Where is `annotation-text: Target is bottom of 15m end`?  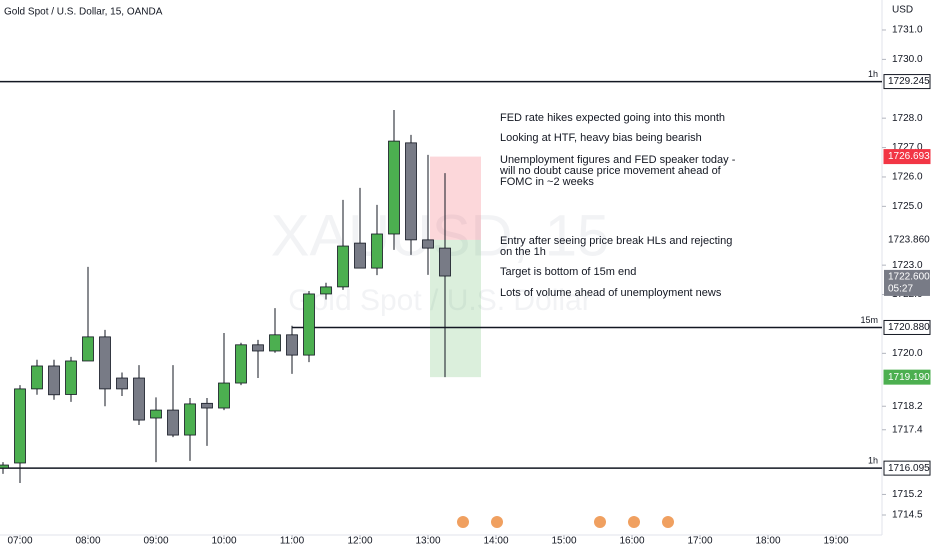 annotation-text: Target is bottom of 15m end is located at coordinates (568, 272).